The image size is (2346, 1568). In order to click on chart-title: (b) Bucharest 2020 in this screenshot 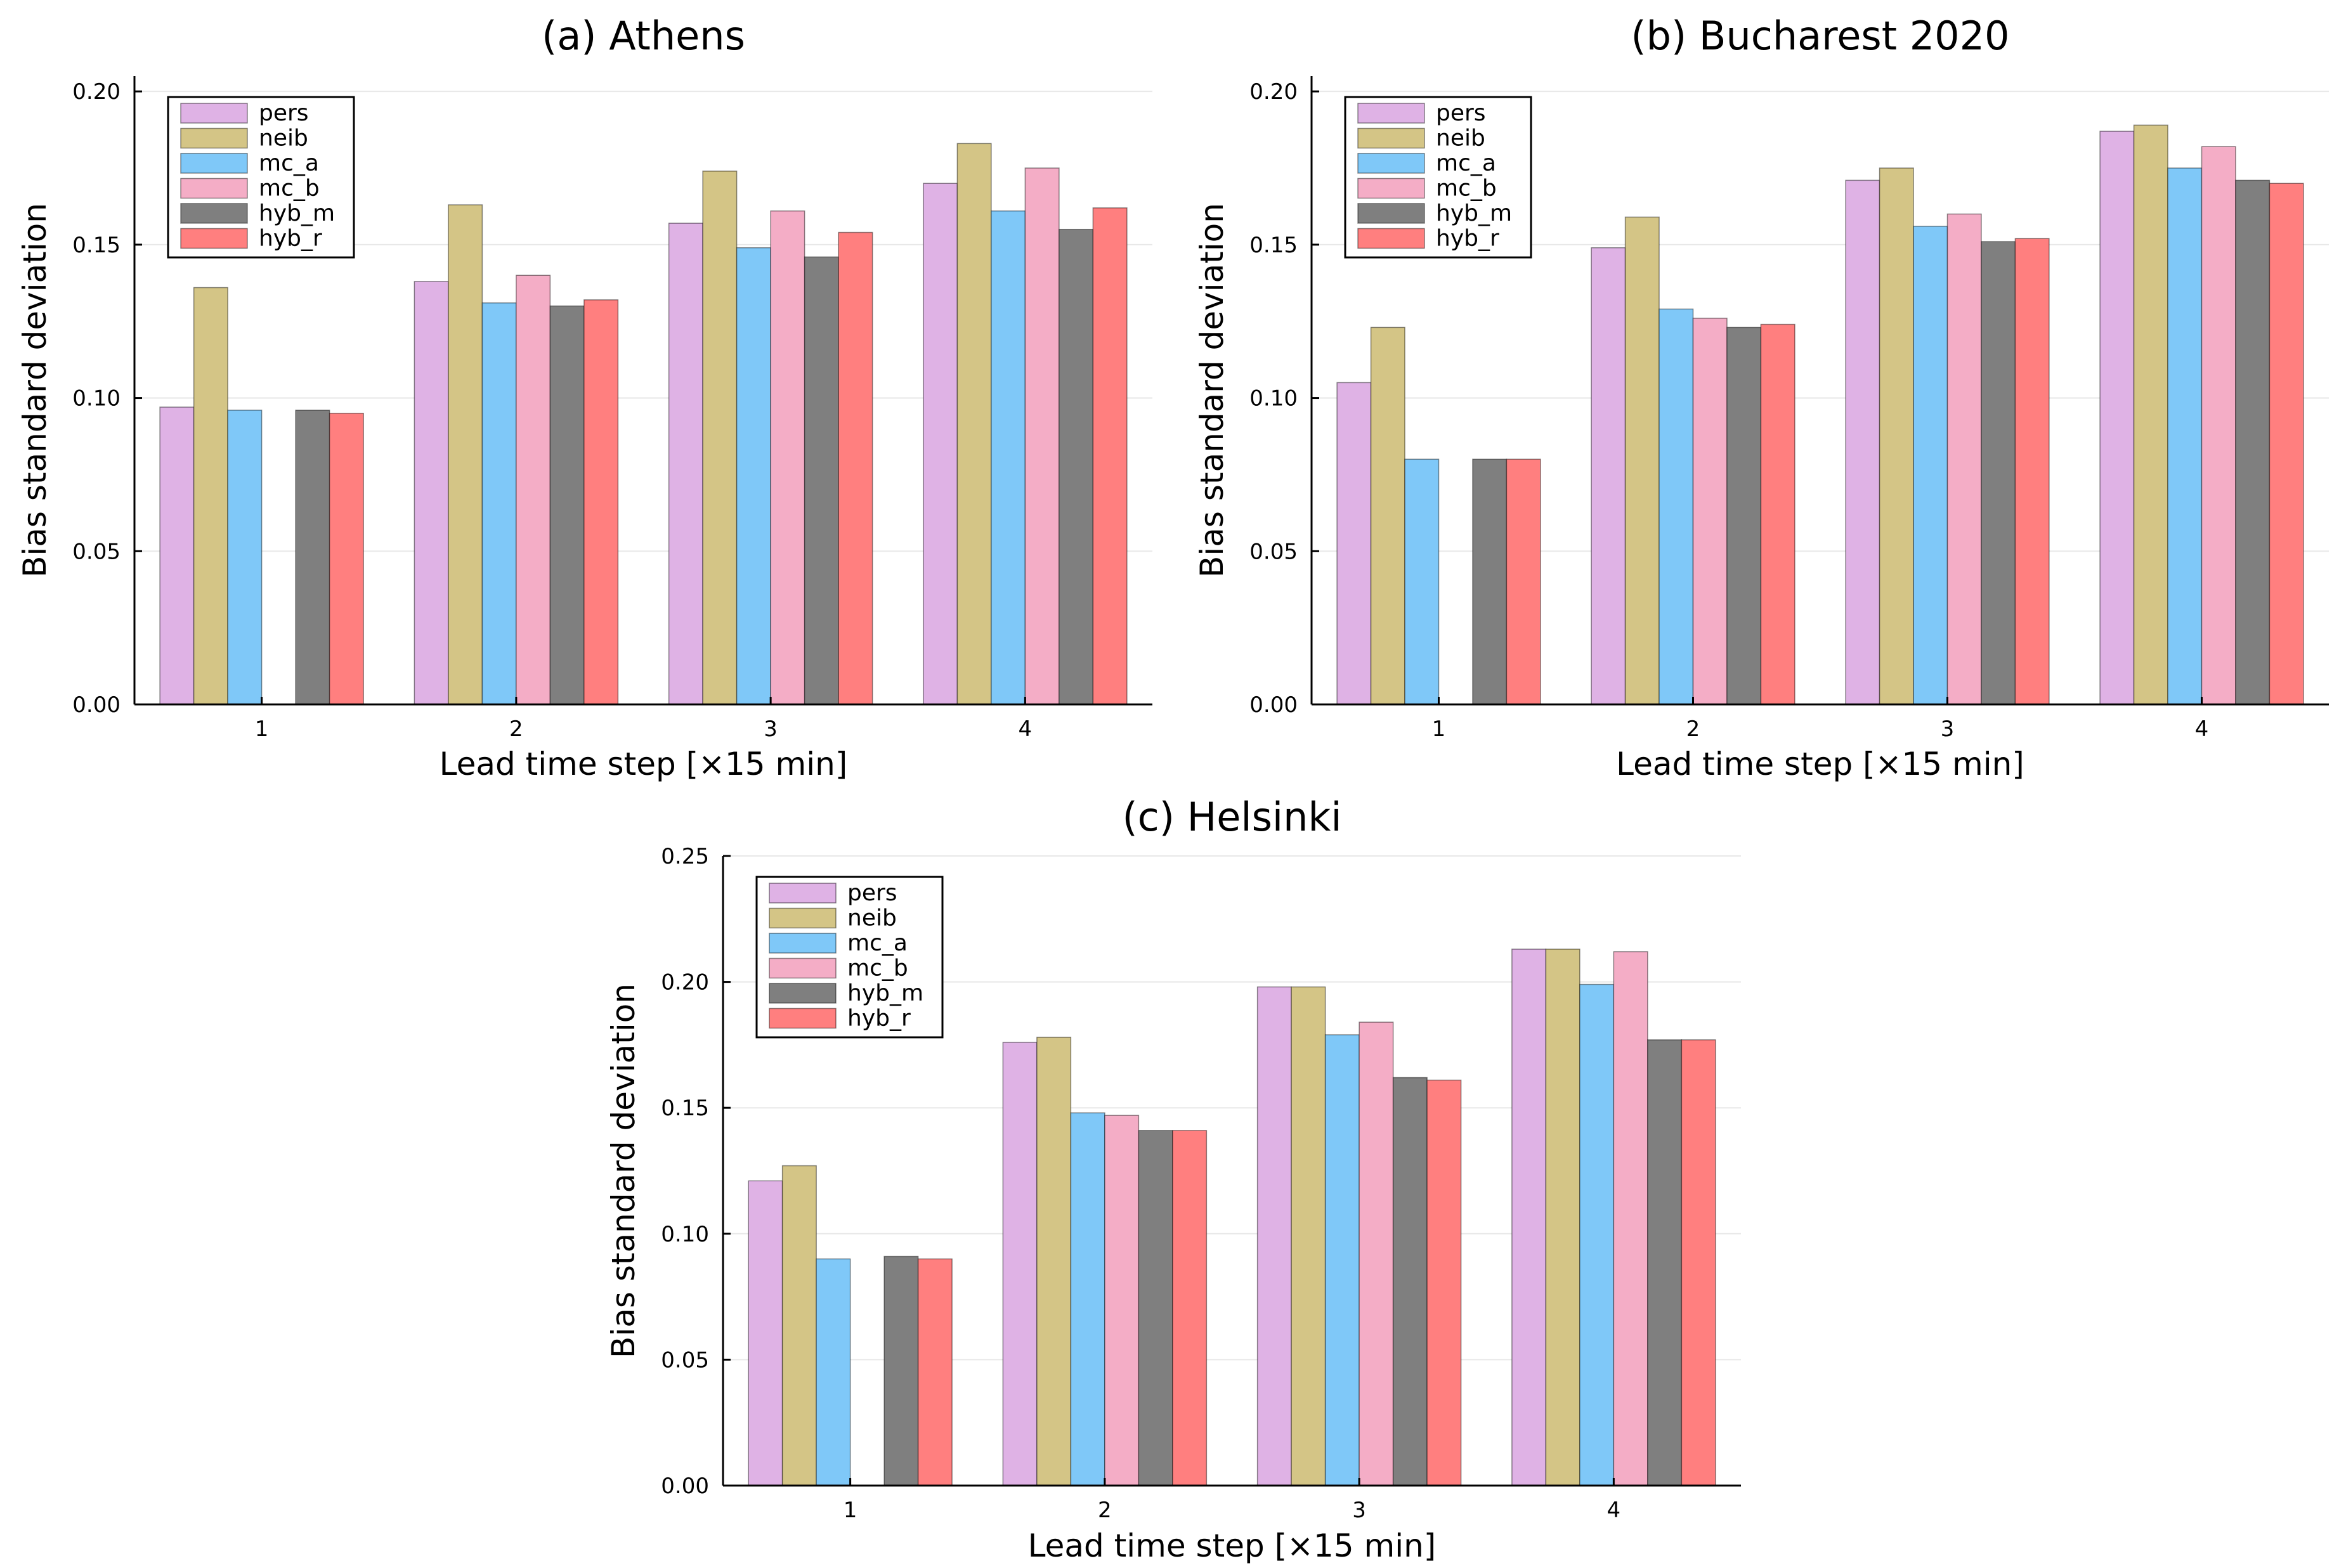, I will do `click(1820, 36)`.